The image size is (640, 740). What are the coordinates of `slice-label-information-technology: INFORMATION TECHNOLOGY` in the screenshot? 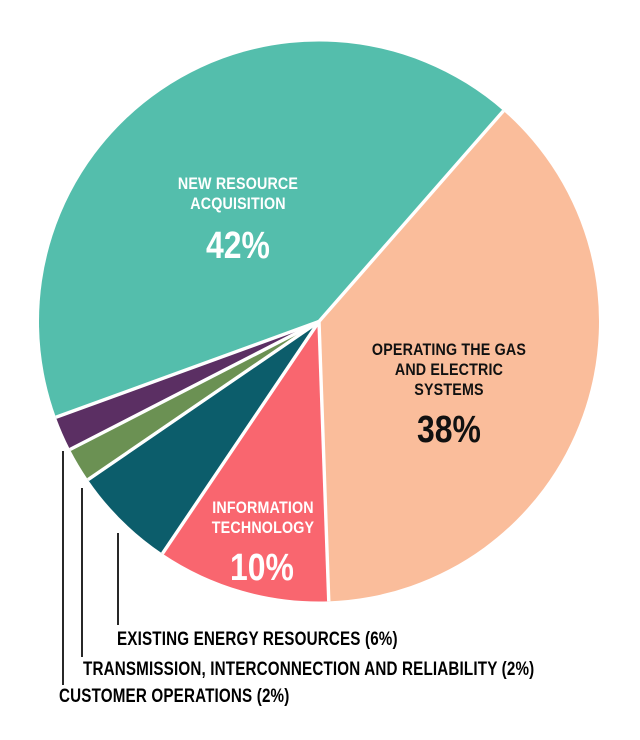 It's located at (263, 518).